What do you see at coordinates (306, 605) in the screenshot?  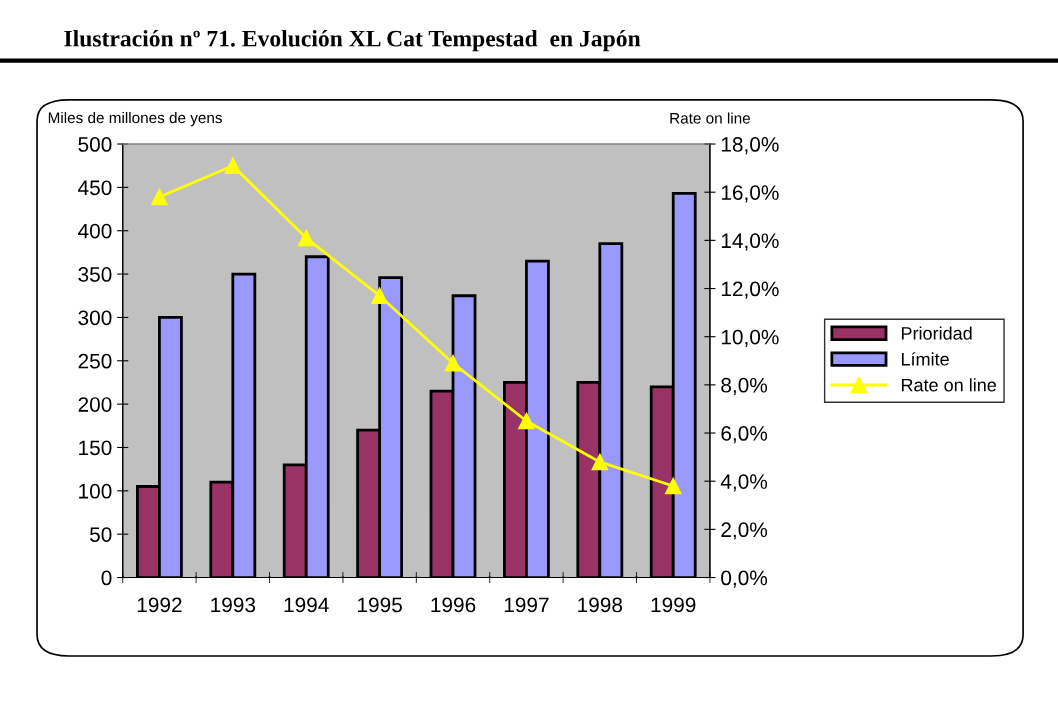 I see `x-tick-label: 1994` at bounding box center [306, 605].